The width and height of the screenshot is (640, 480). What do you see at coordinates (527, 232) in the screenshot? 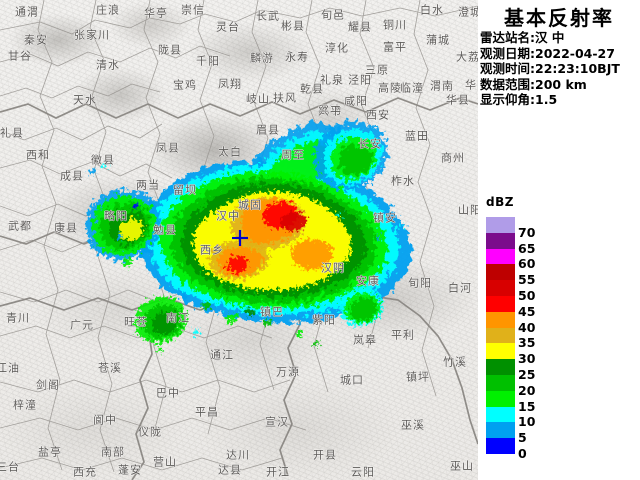
I see `legend-tick-label: 70` at bounding box center [527, 232].